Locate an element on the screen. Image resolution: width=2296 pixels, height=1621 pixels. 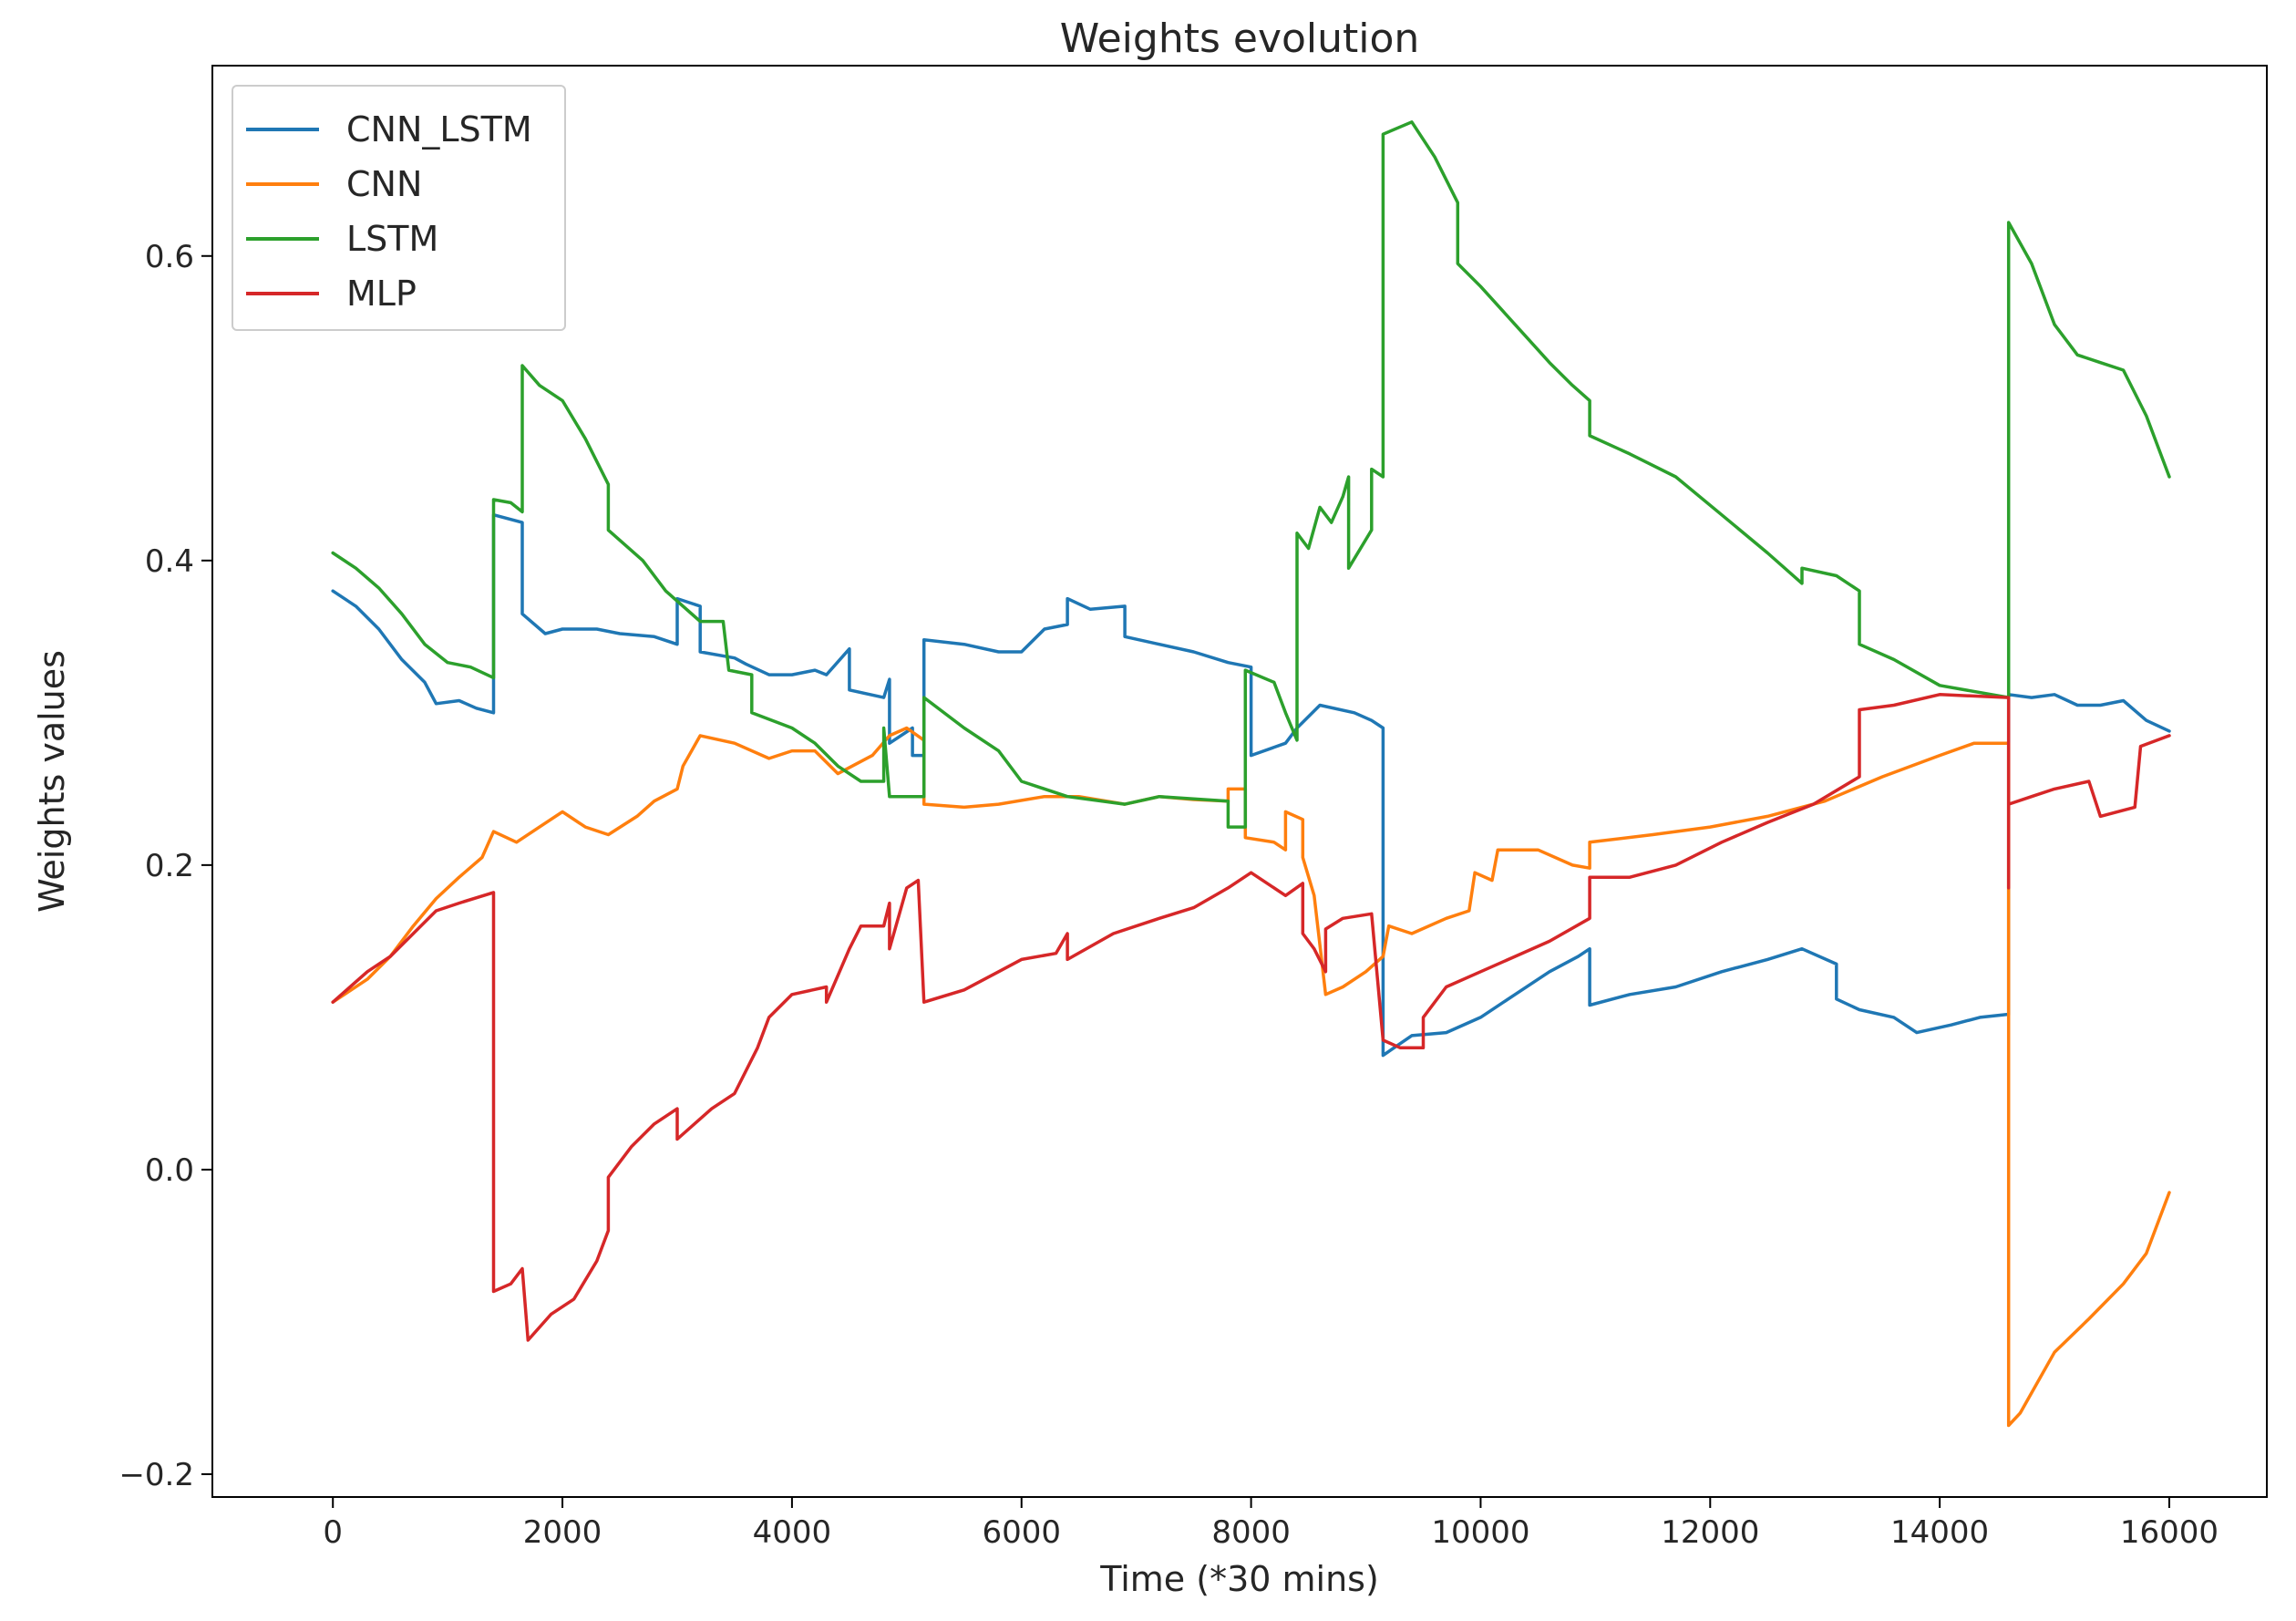
y-tick-label: 0.6 is located at coordinates (169, 257).